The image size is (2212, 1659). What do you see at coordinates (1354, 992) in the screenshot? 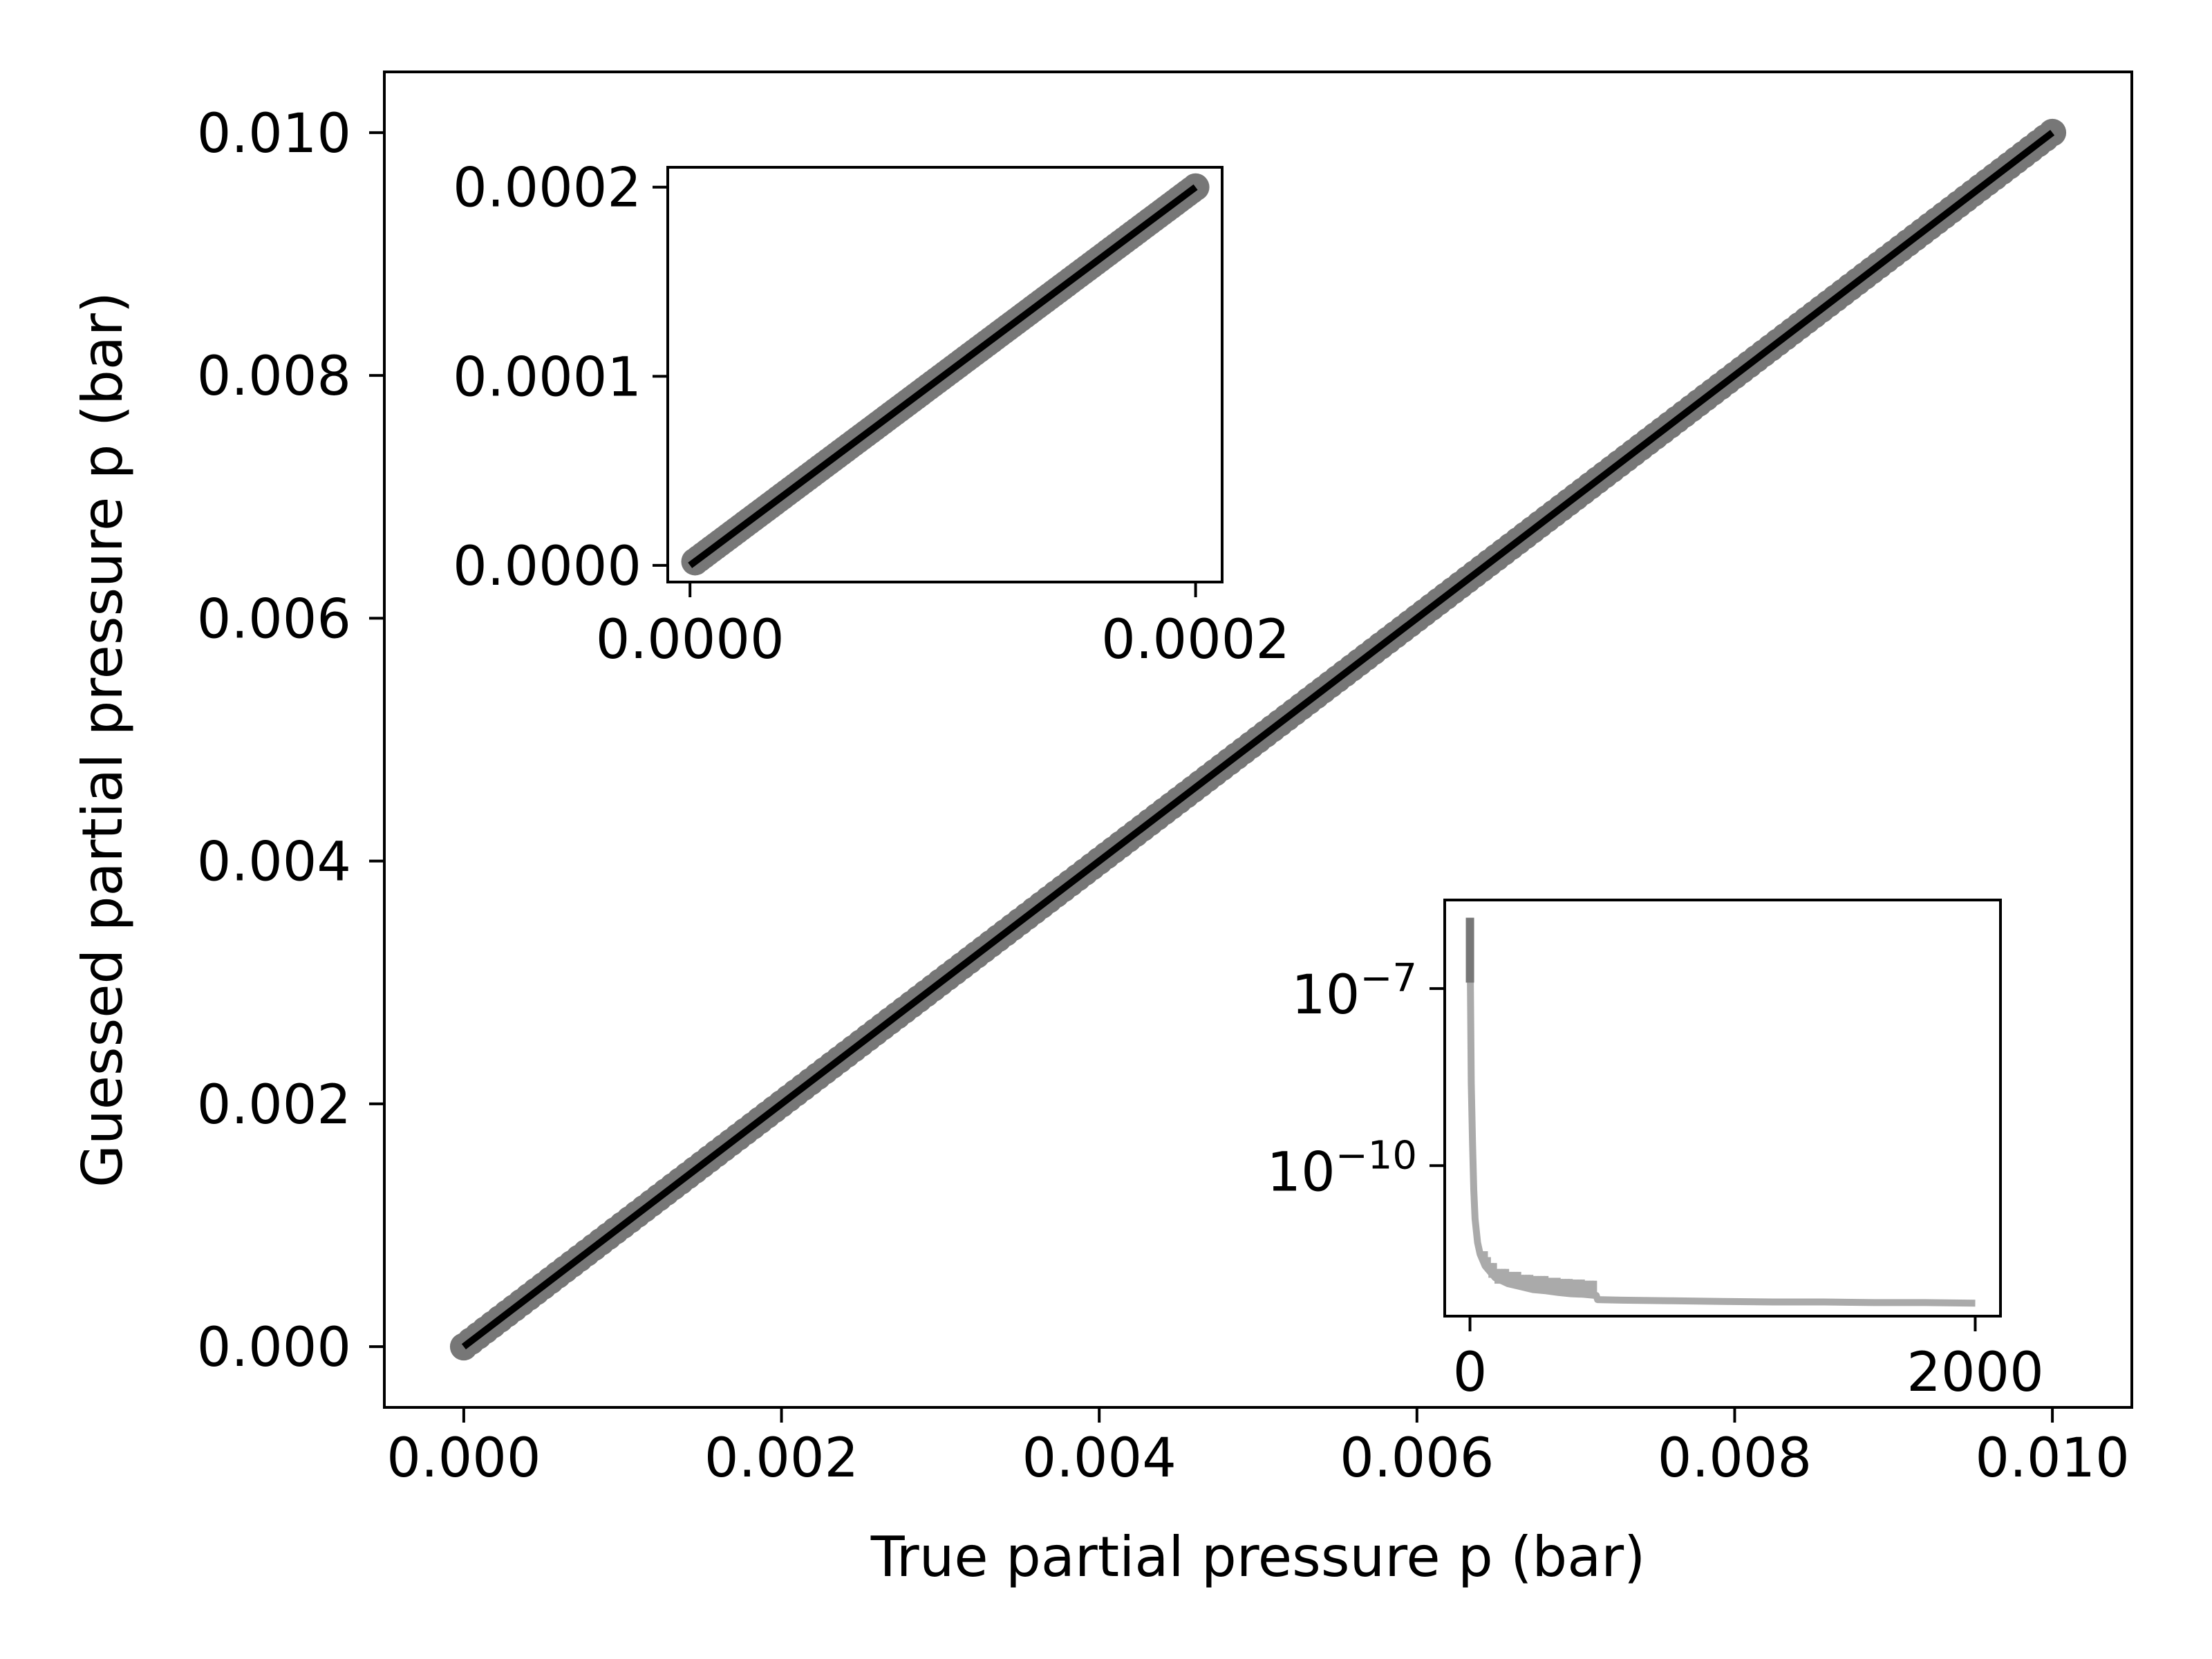
I see `y-tick-label: 10−7` at bounding box center [1354, 992].